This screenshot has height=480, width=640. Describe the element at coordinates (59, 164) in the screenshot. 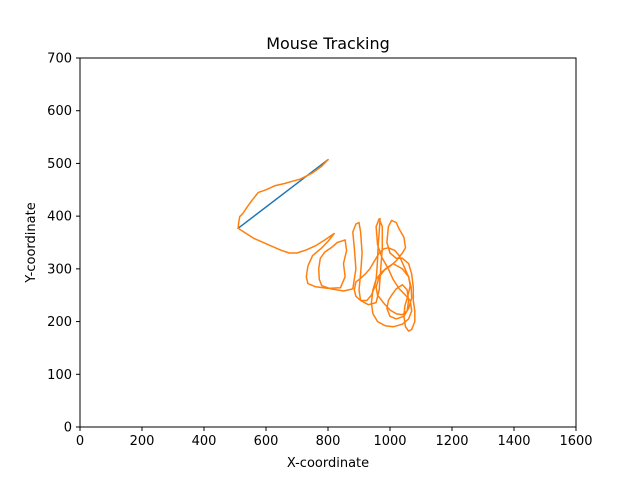

I see `y-tick-label: 500` at that location.